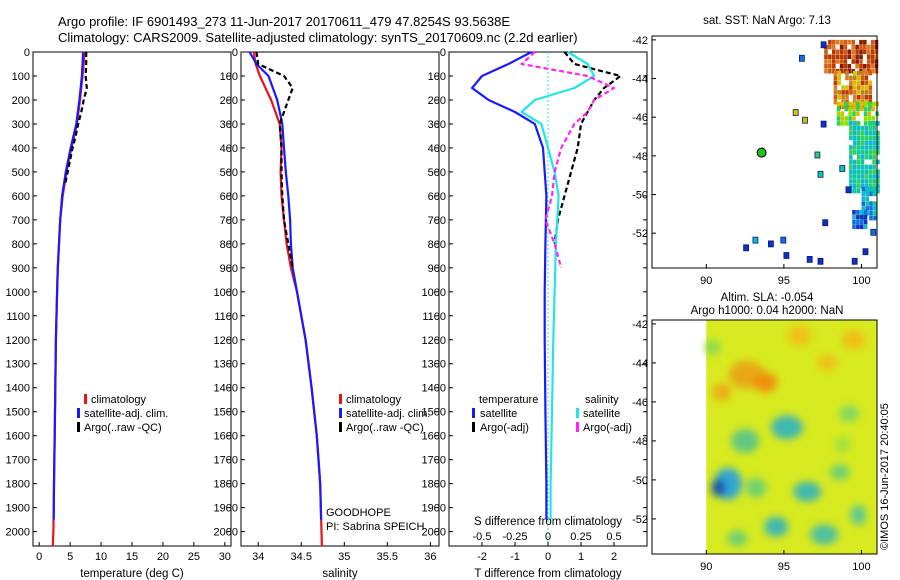 The width and height of the screenshot is (900, 580). Describe the element at coordinates (885, 476) in the screenshot. I see `imos-stamp: ©IMOS 16-Jun-2017 20:40:05` at that location.